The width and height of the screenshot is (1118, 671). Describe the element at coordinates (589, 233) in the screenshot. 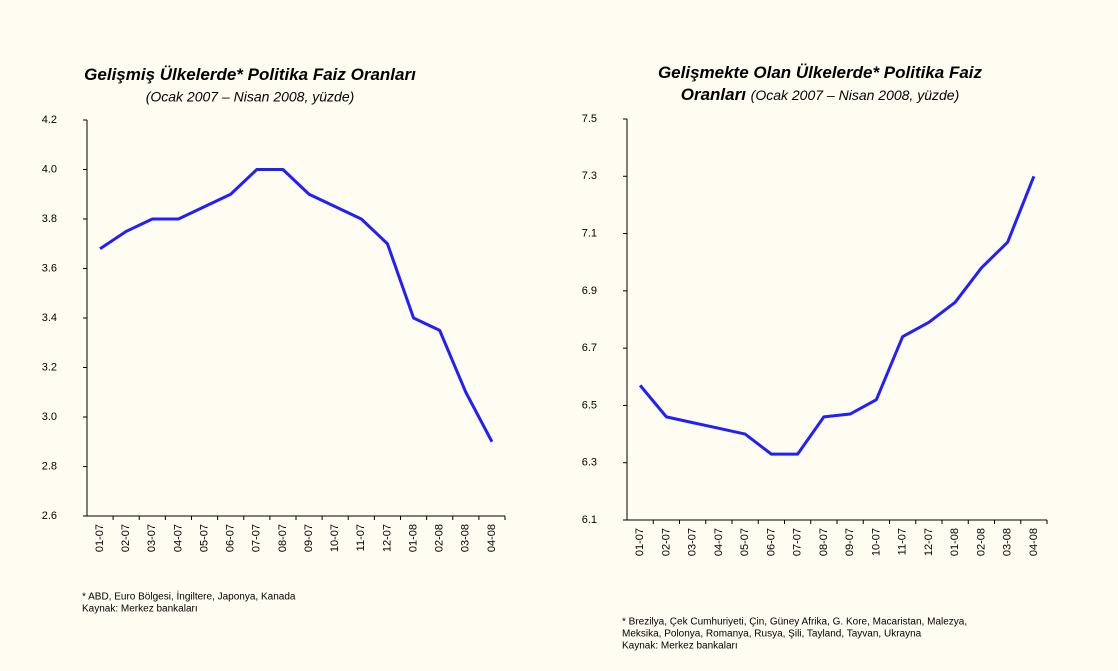

I see `y-tick-label: 7.1` at that location.